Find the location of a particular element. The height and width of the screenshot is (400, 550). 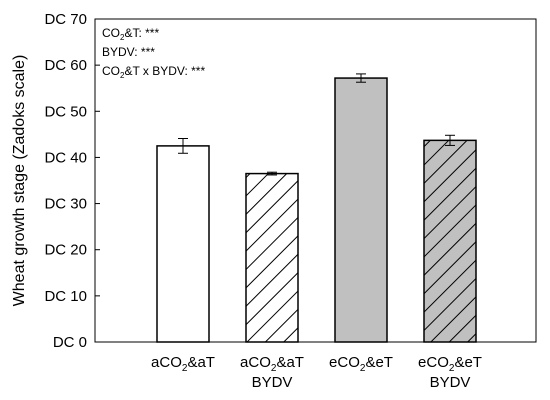

annotation-text: CO2&T: *** is located at coordinates (130, 34).